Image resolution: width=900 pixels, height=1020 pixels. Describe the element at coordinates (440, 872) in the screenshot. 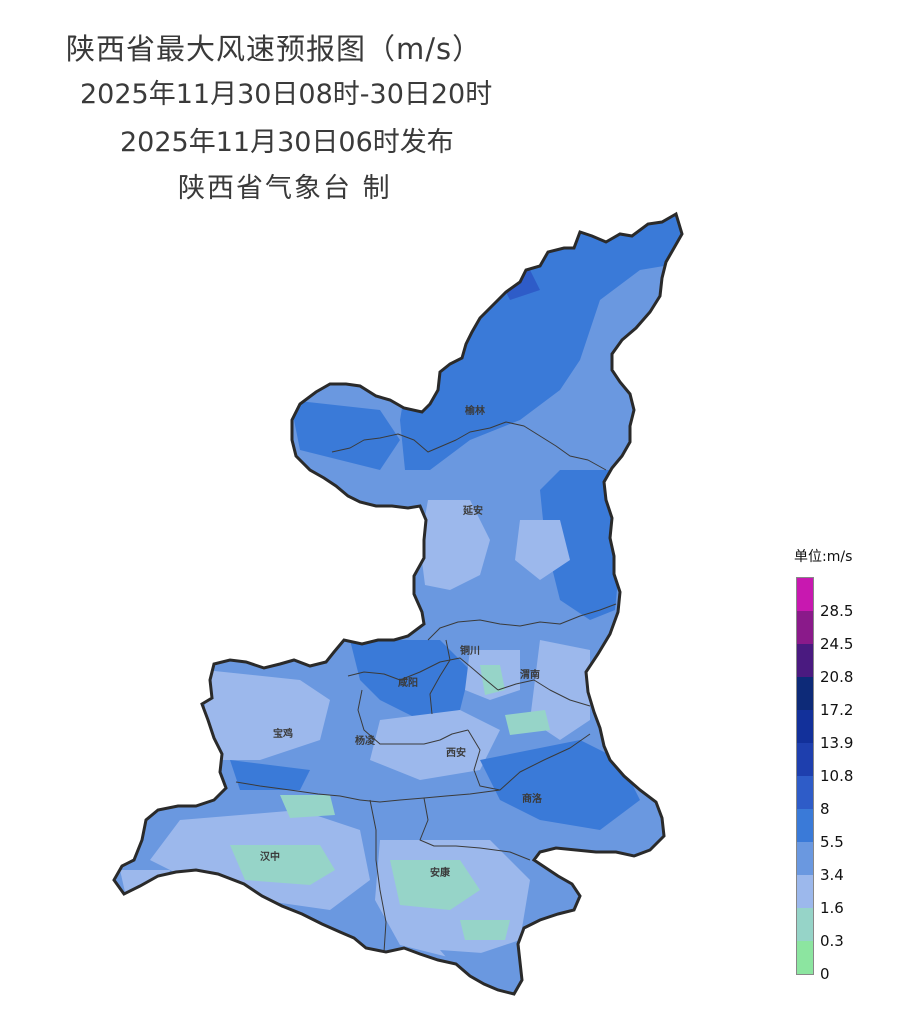

I see `city-label-ankang: 安康` at that location.